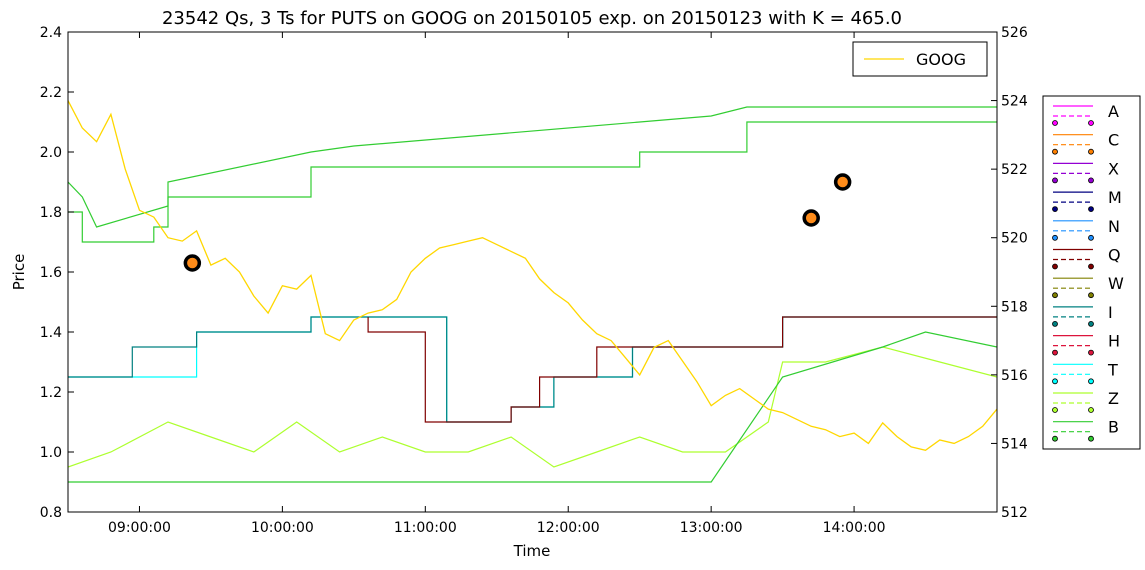  What do you see at coordinates (51, 213) in the screenshot?
I see `y-left-tick-label: 1.8` at bounding box center [51, 213].